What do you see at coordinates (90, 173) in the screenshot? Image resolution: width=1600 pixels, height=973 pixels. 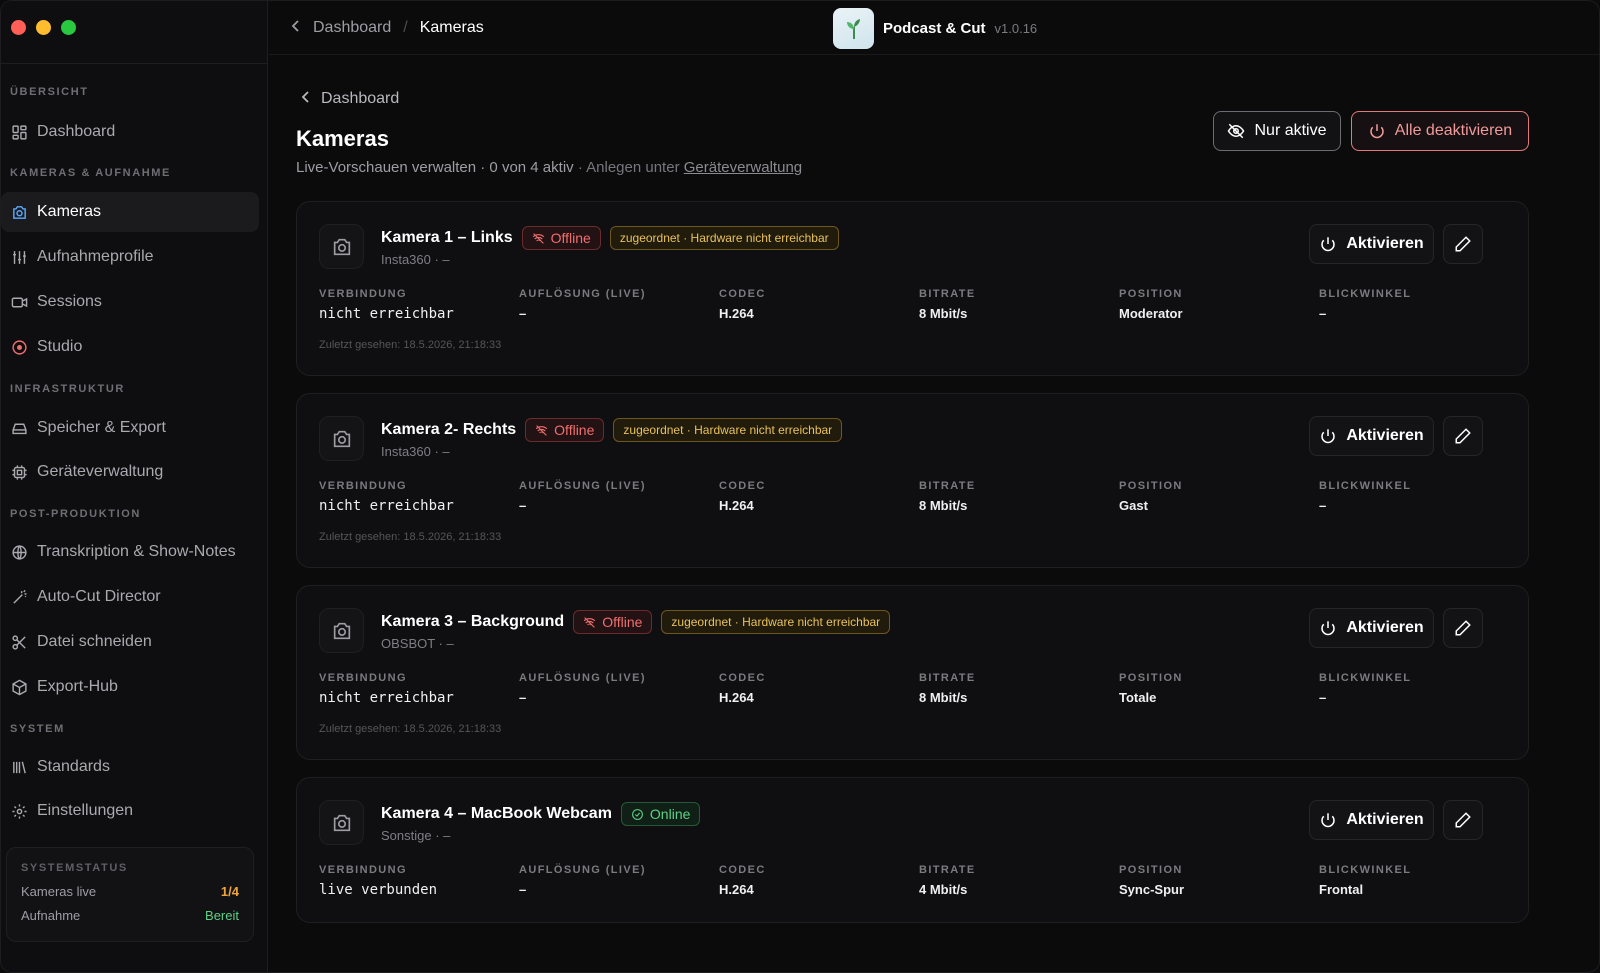 I see `sidebar-section-title: KAMERAS & AUFNAHME` at bounding box center [90, 173].